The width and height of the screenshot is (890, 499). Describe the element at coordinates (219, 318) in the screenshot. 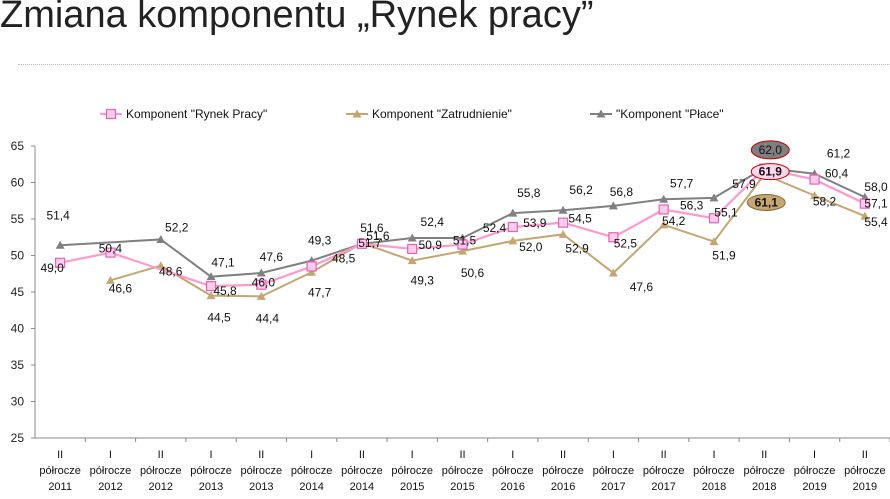

I see `data-label: 44,5` at that location.